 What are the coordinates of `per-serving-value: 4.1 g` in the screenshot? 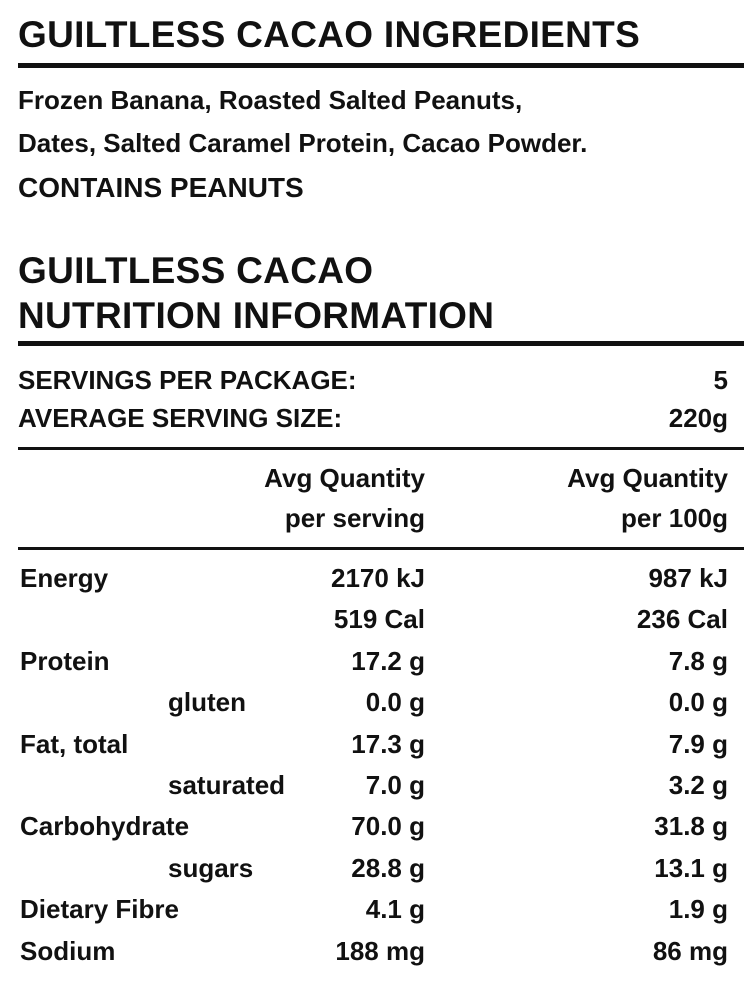 It's located at (395, 909).